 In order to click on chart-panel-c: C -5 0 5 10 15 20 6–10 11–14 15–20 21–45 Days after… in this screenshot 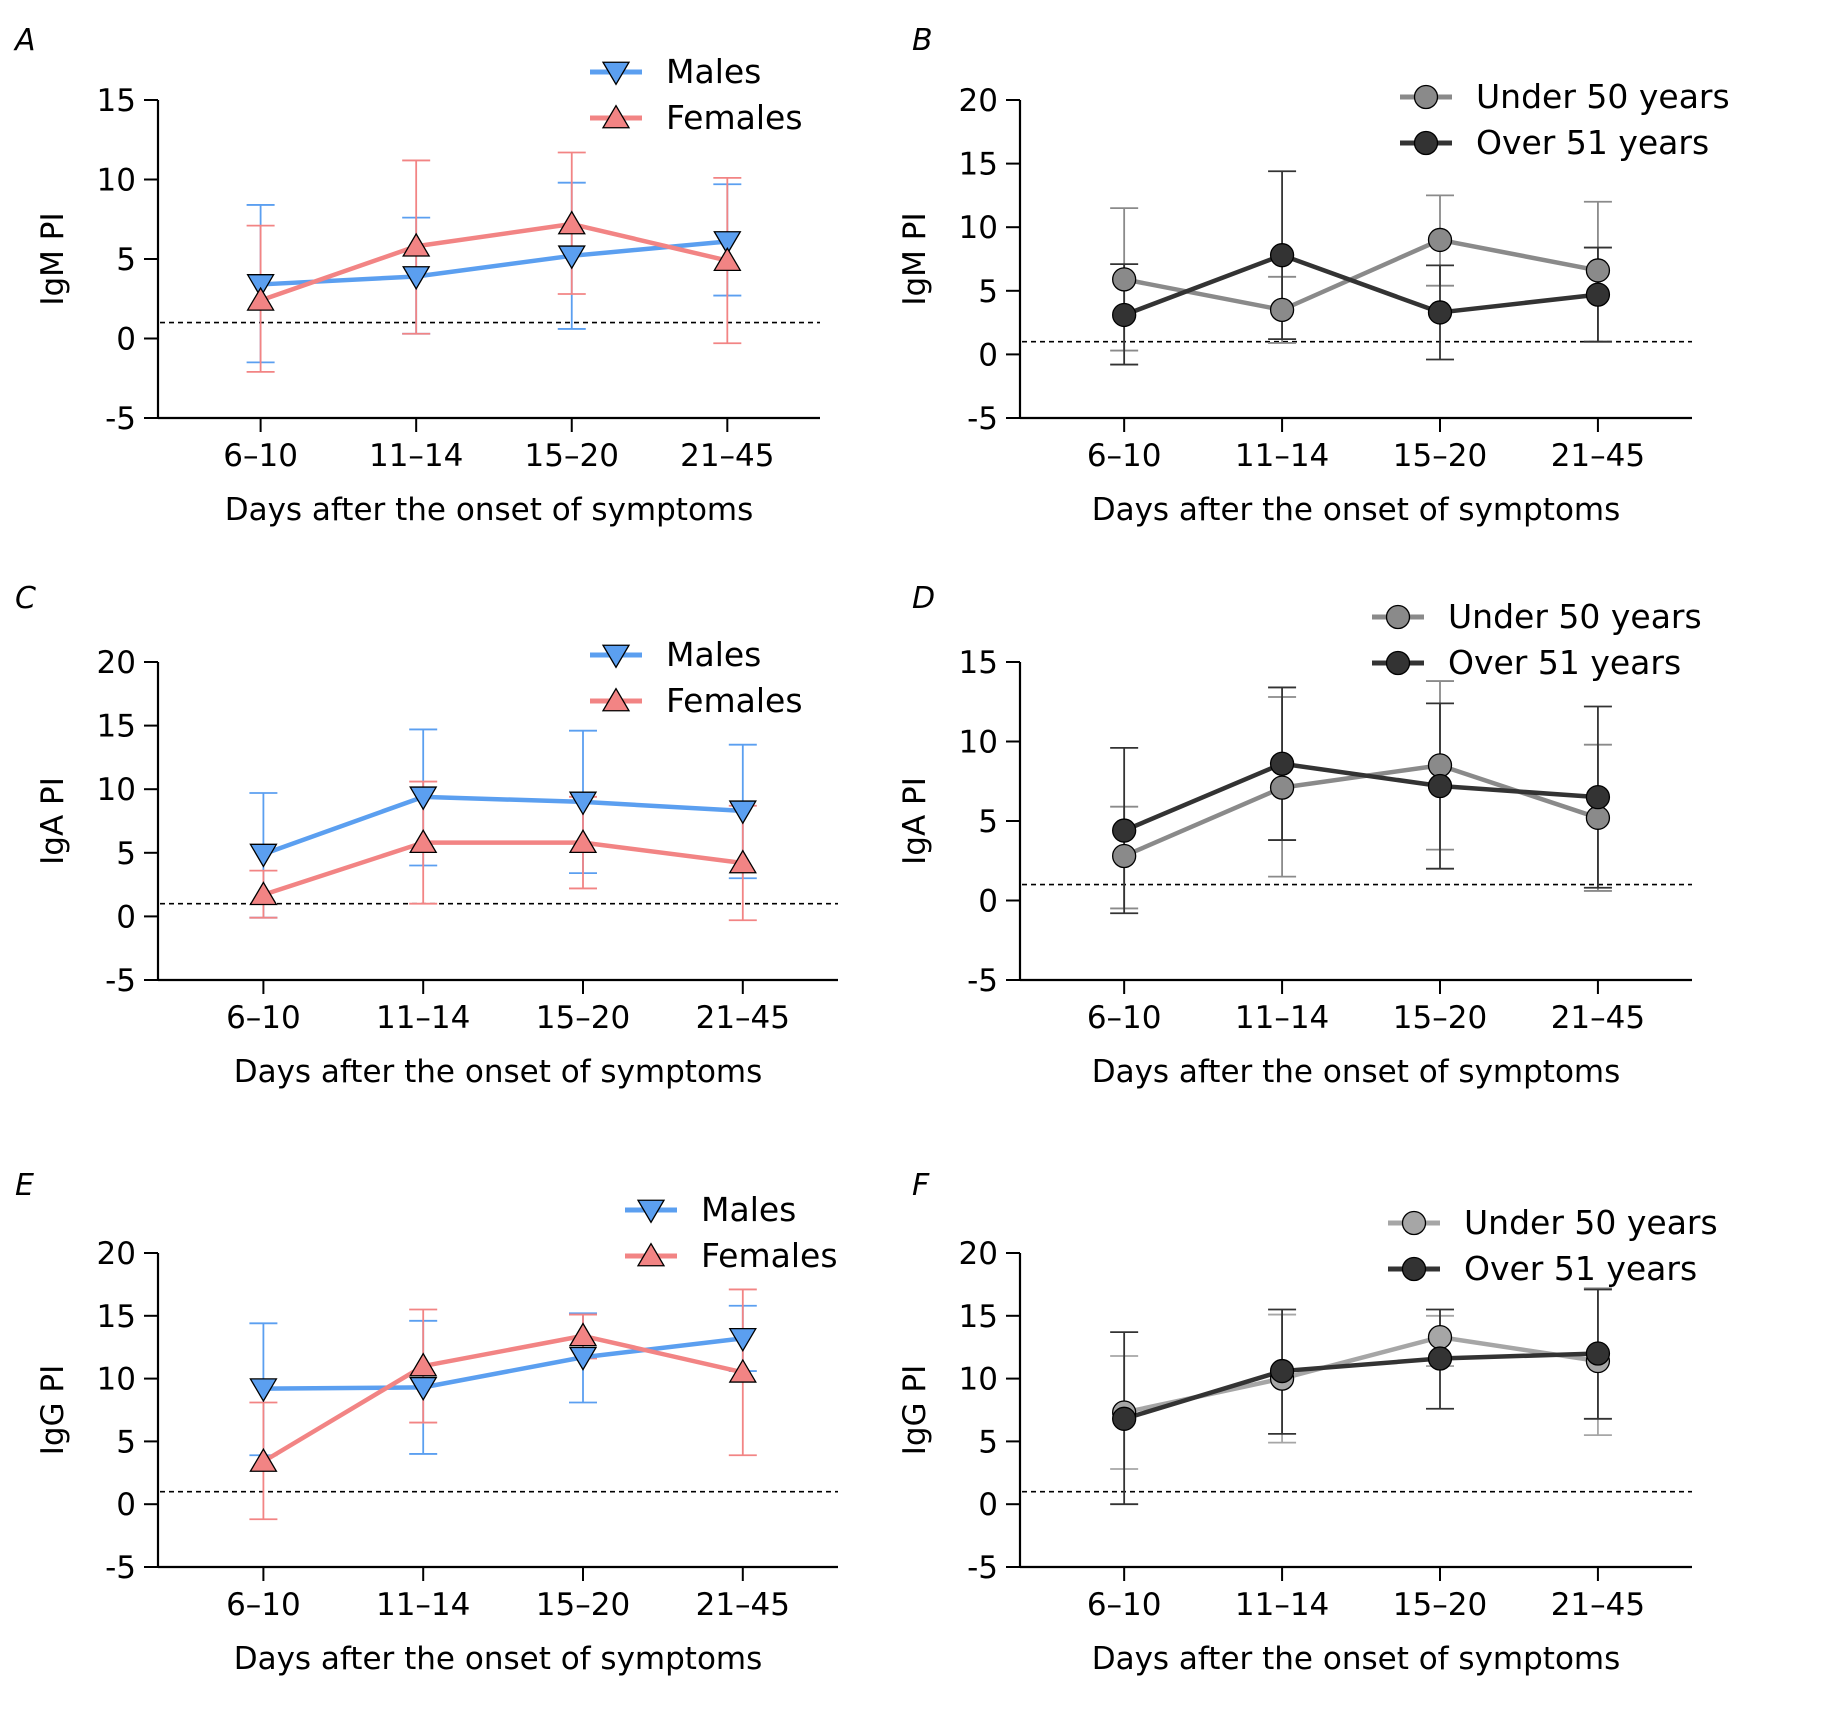, I will do `click(426, 835)`.